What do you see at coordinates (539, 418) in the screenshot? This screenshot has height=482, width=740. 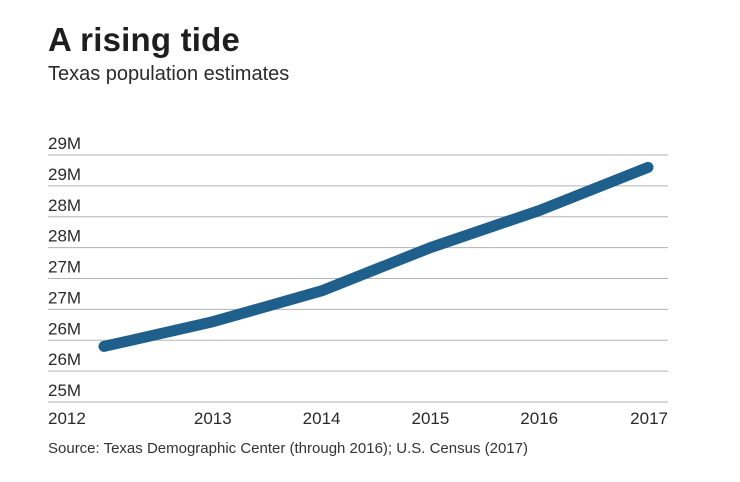 I see `x-tick-label: 2016` at bounding box center [539, 418].